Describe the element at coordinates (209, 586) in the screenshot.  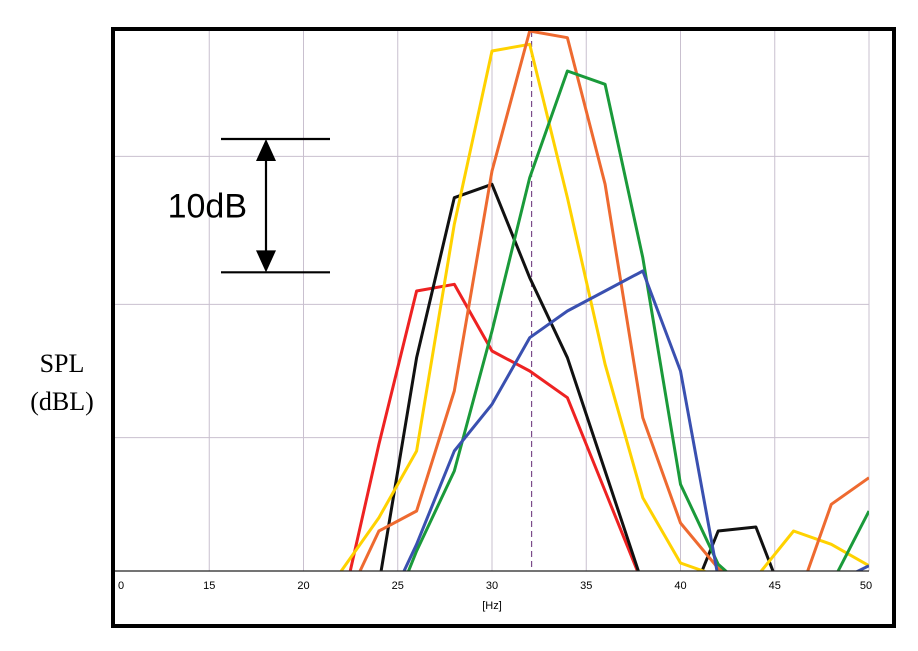
I see `x-tick-label: 15` at that location.